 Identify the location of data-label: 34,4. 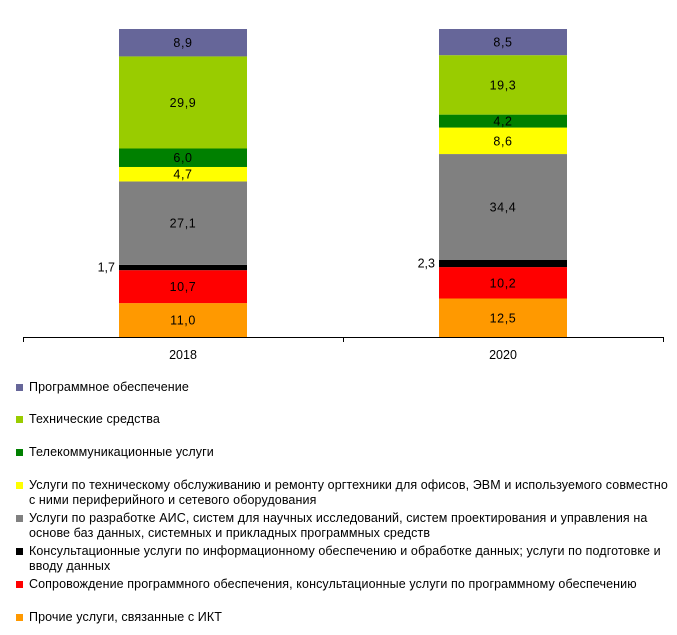
(503, 208).